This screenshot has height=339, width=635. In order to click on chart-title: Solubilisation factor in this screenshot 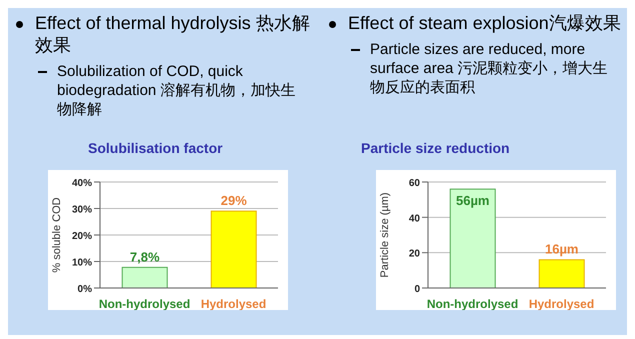, I will do `click(155, 149)`.